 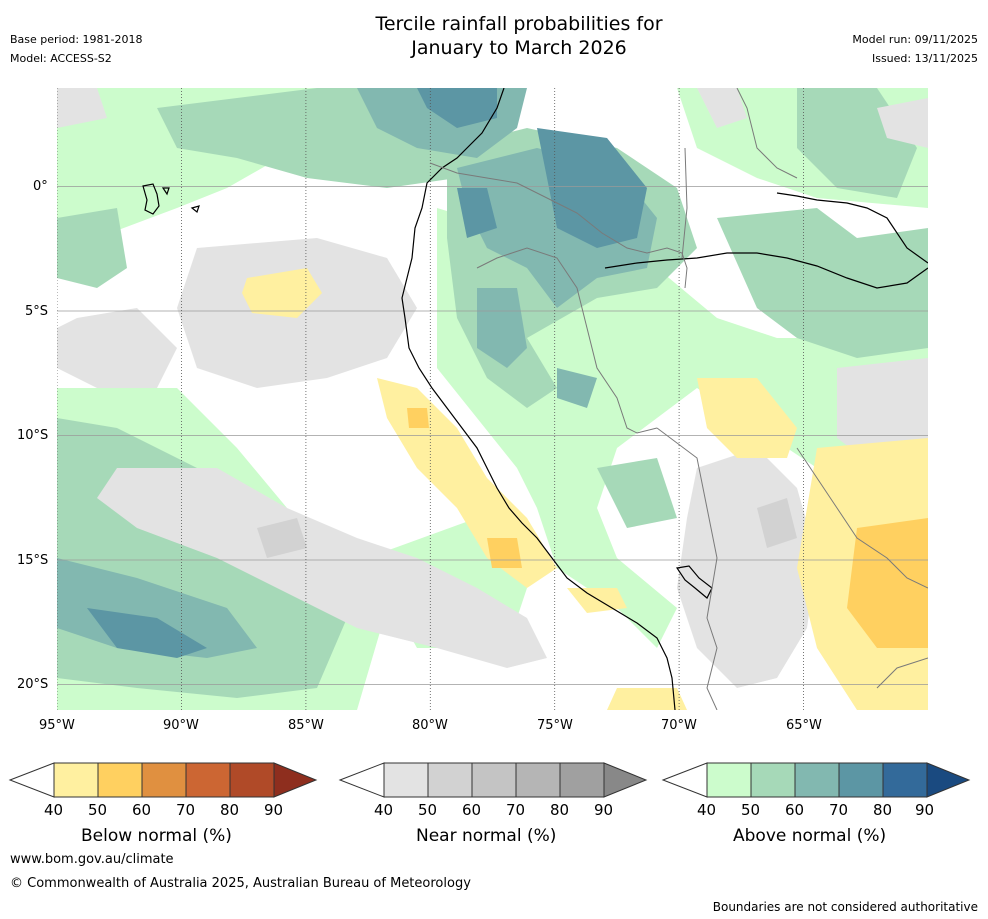 I want to click on cbar-below-arrow-right, so click(x=295, y=780).